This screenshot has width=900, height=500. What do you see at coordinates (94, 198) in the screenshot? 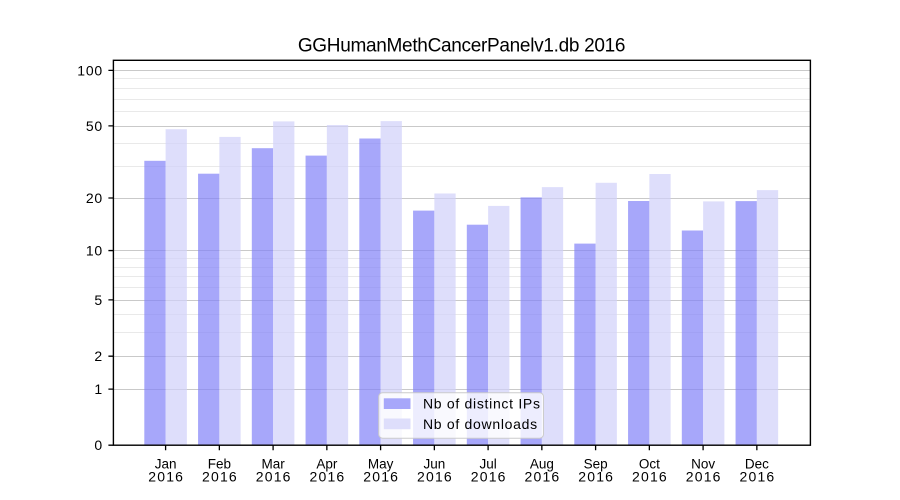
I see `svg-text: 20` at bounding box center [94, 198].